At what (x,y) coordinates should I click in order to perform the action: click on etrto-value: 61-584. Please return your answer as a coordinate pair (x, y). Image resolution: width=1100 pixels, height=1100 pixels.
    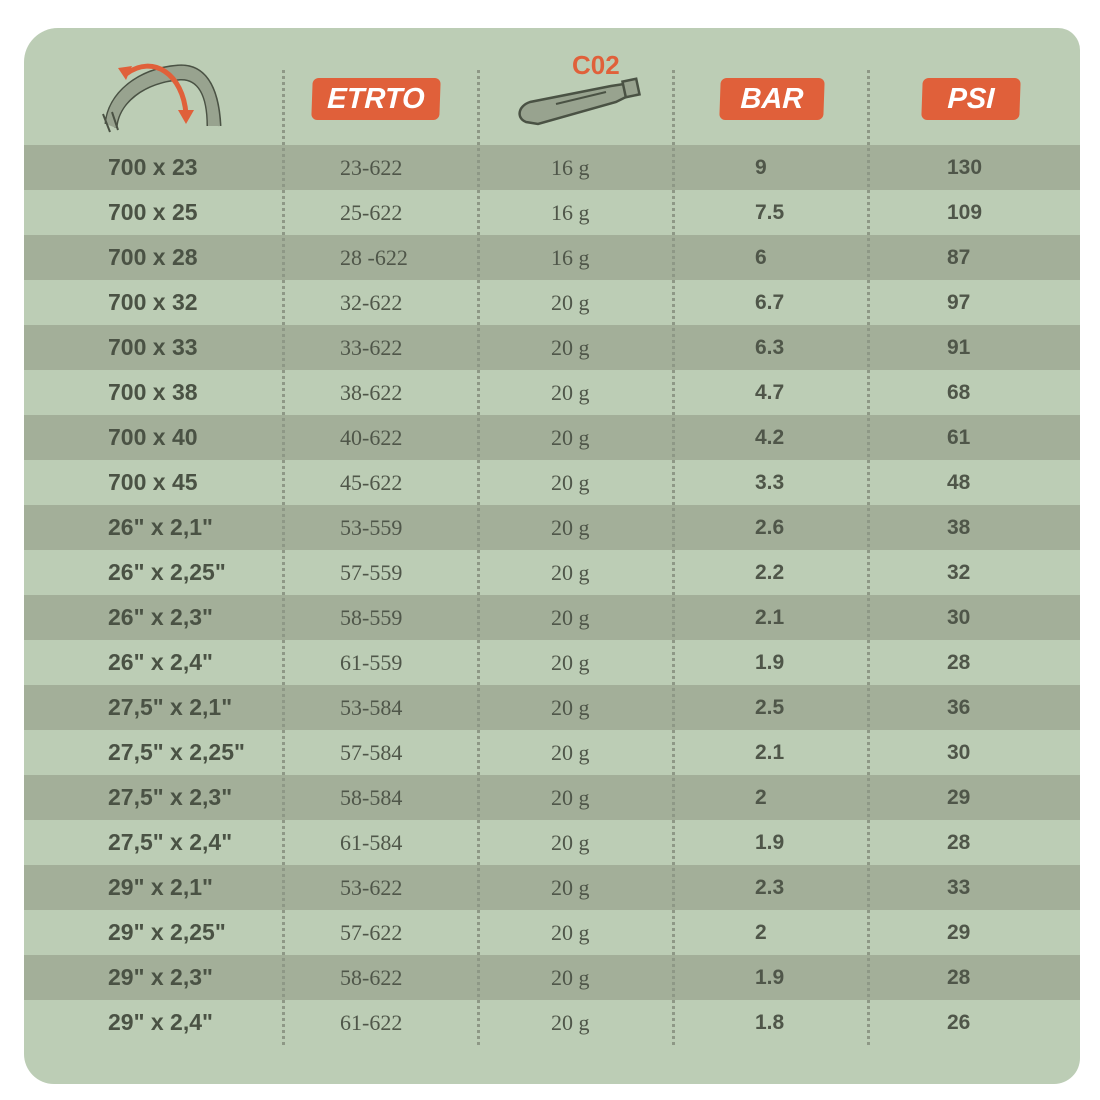
    Looking at the image, I should click on (371, 842).